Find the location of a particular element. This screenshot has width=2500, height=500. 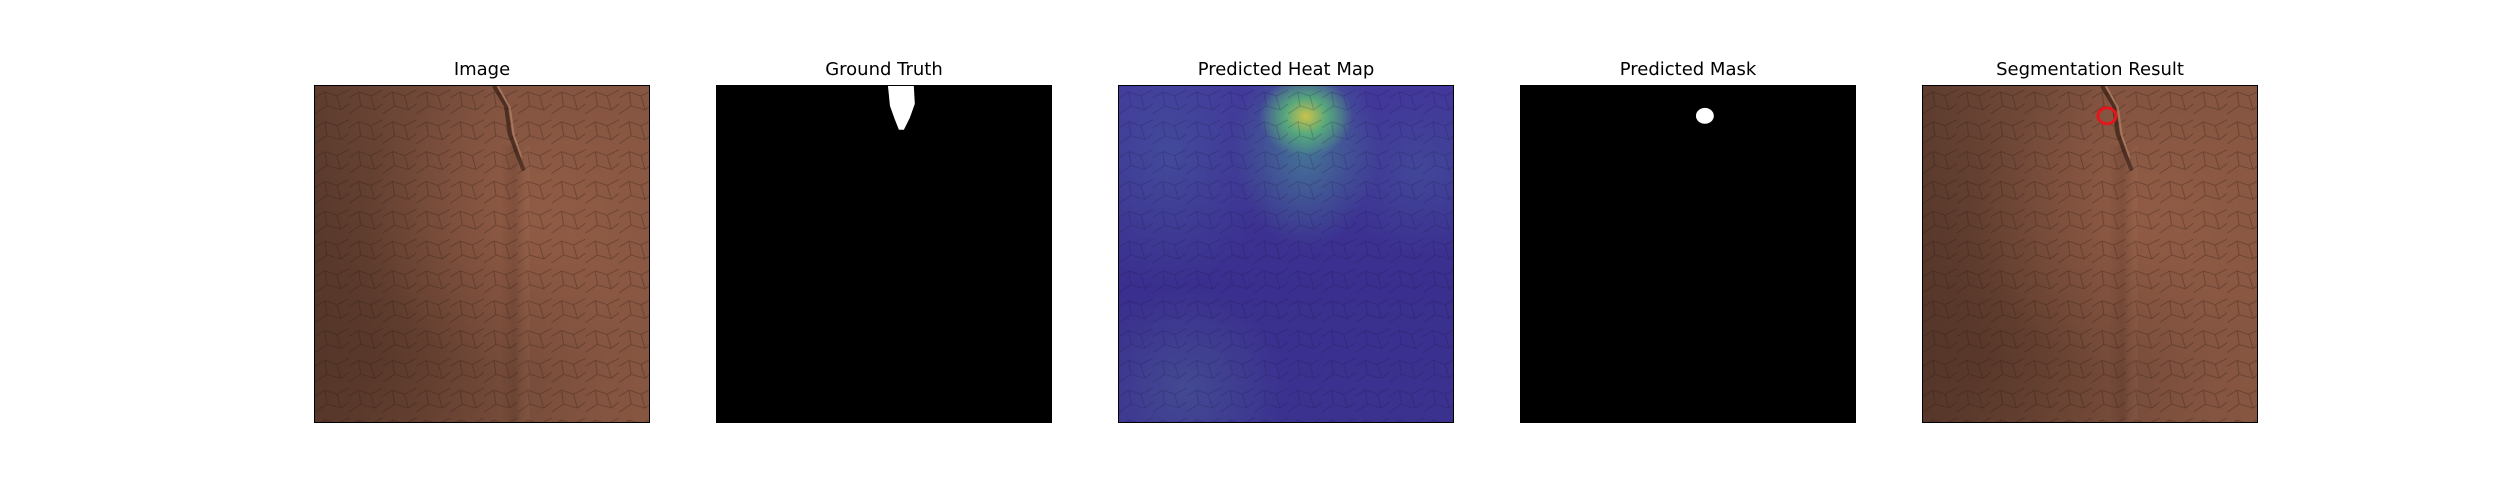

predicted-heat-map is located at coordinates (1286, 254).